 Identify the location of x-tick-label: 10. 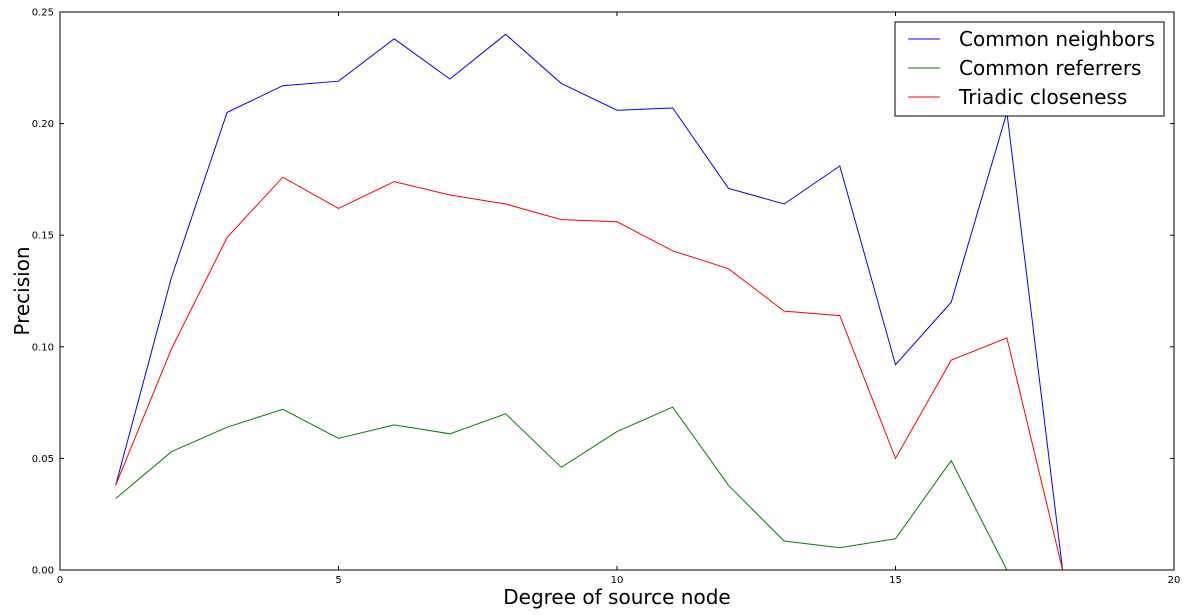
(617, 580).